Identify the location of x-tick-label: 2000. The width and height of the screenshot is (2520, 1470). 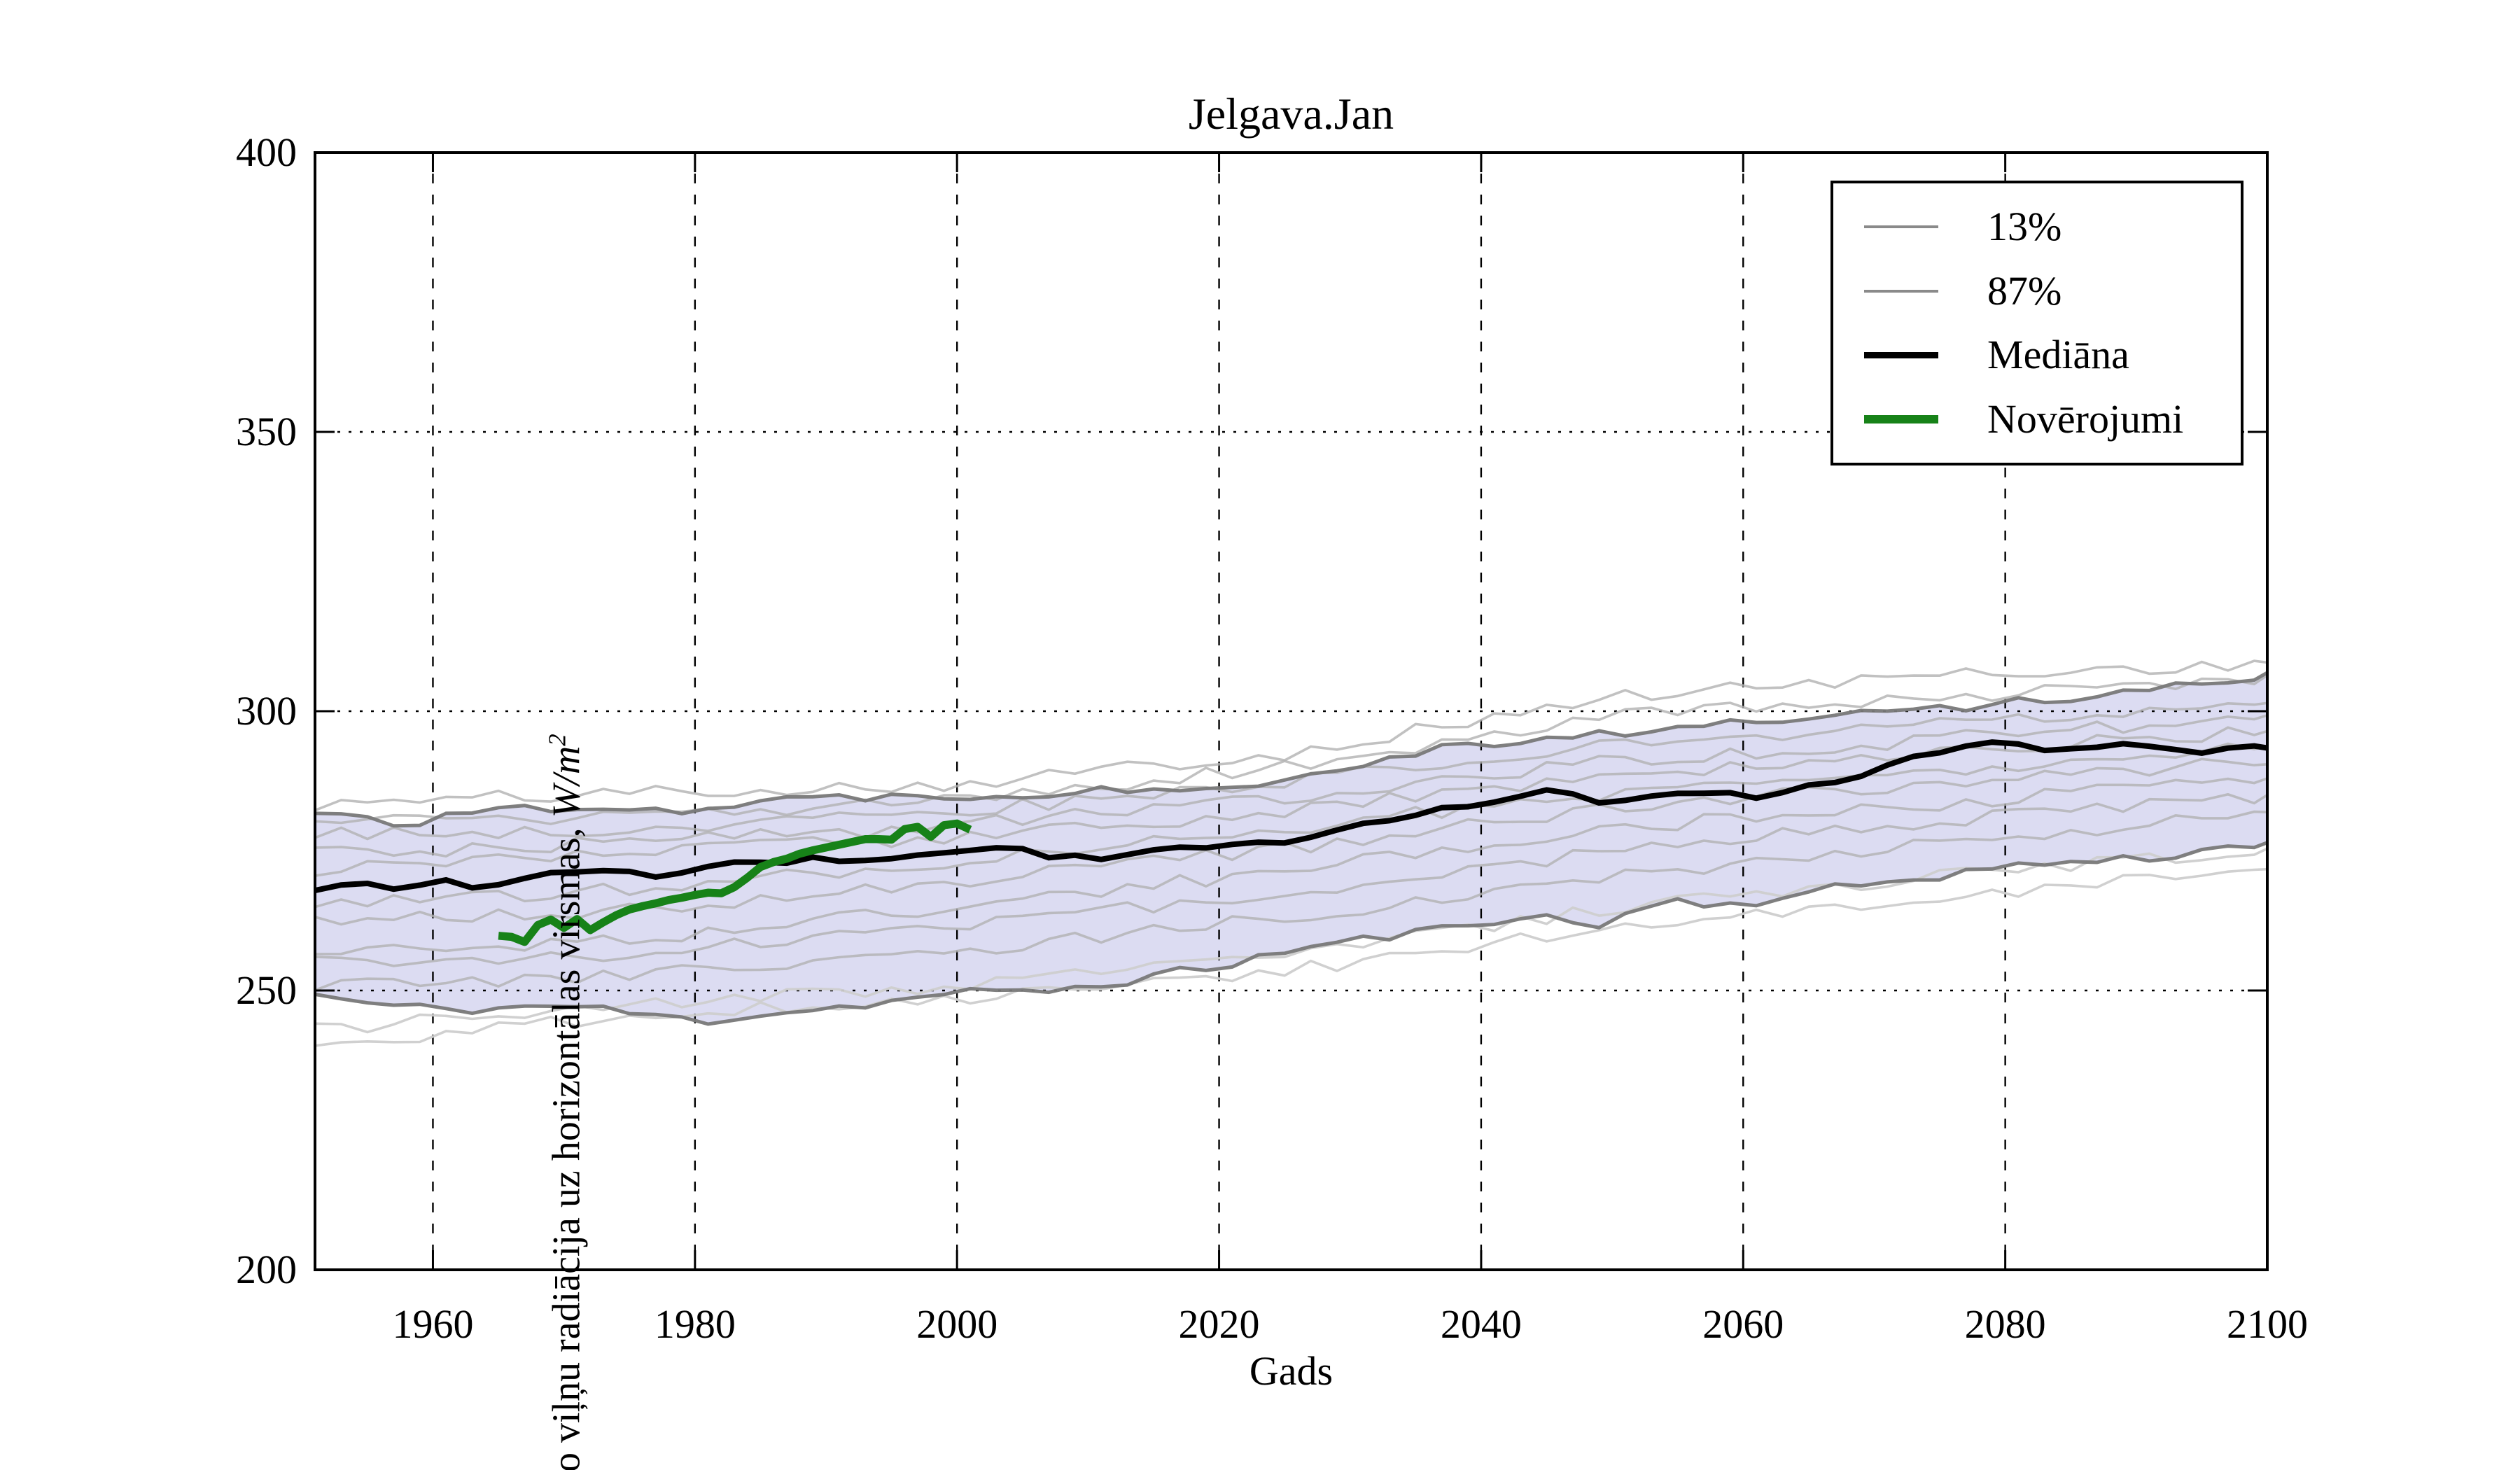
(957, 1324).